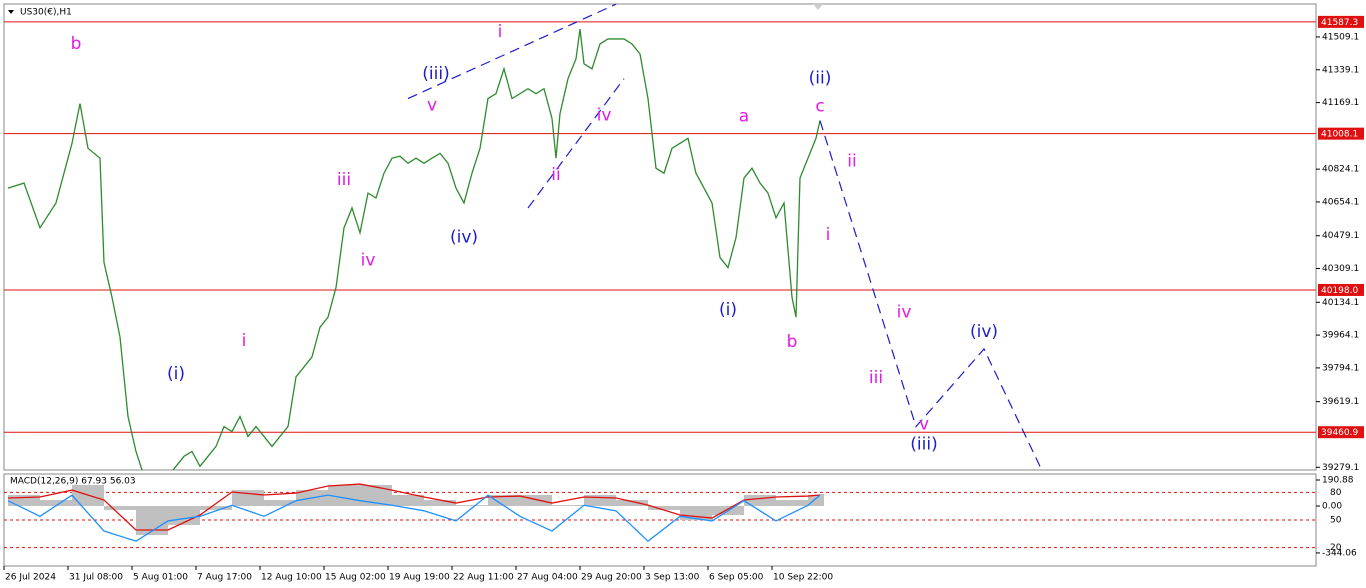  What do you see at coordinates (1332, 507) in the screenshot?
I see `y-tick-label: 0.00` at bounding box center [1332, 507].